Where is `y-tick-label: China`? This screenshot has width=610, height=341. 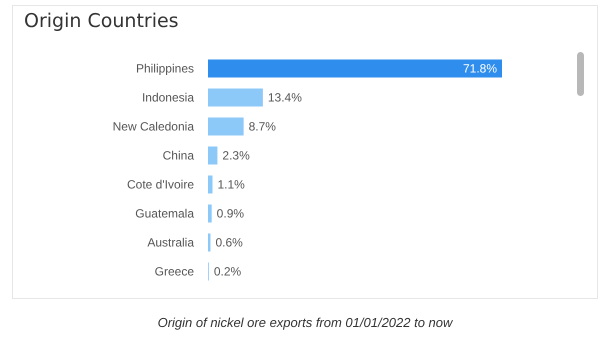
y-tick-label: China is located at coordinates (178, 155).